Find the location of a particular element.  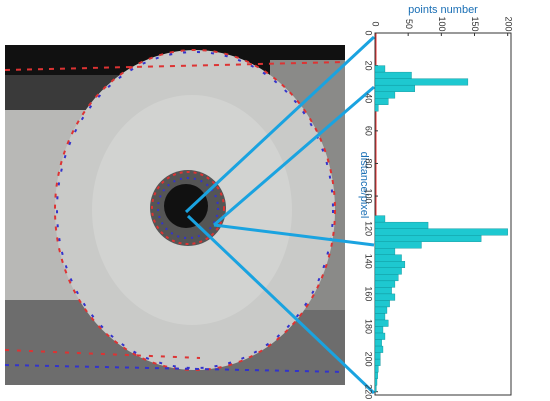

x-tick-label: 100 is located at coordinates (442, 23).